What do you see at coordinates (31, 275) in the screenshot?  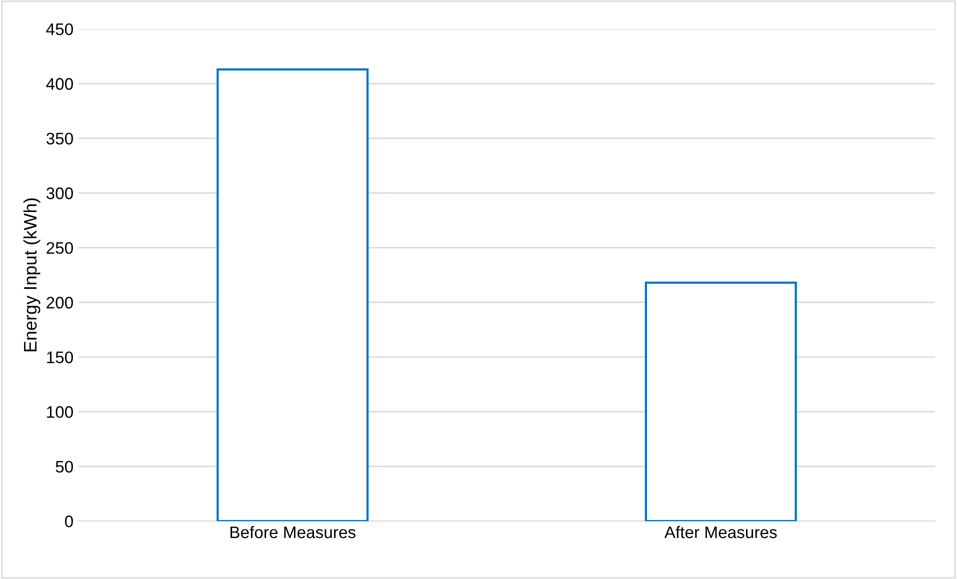 I see `y-axis-title: Energy Input (kWh)` at bounding box center [31, 275].